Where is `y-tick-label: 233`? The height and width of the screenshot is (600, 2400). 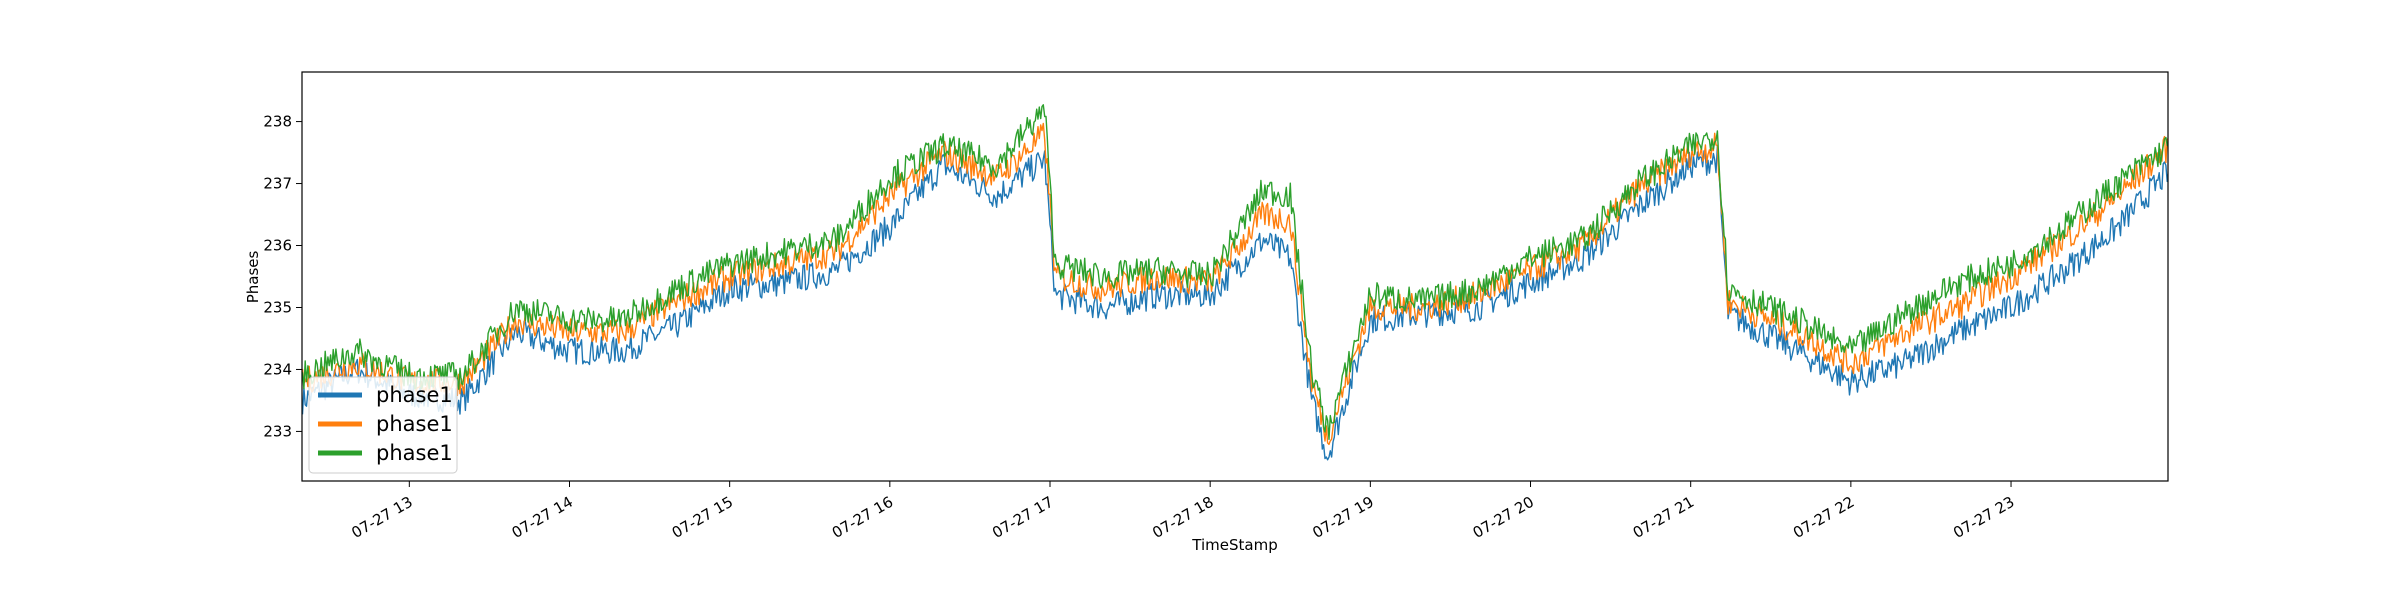 y-tick-label: 233 is located at coordinates (277, 431).